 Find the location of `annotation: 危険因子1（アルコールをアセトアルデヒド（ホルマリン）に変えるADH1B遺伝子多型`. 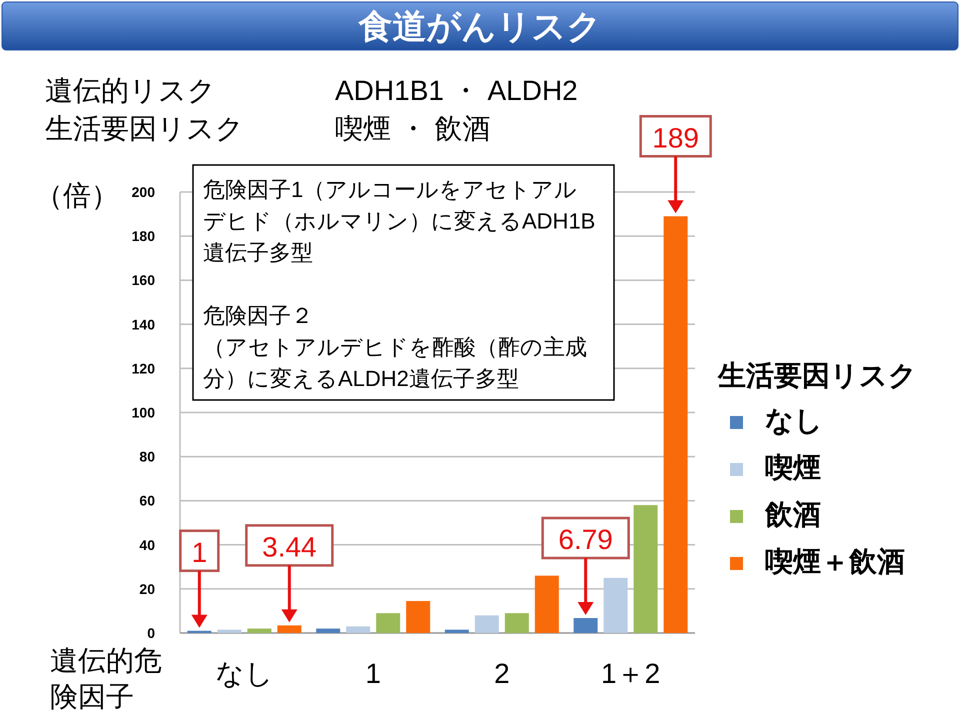

annotation: 危険因子1（アルコールをアセトアルデヒド（ホルマリン）に変えるADH1B遺伝子多型 is located at coordinates (399, 221).